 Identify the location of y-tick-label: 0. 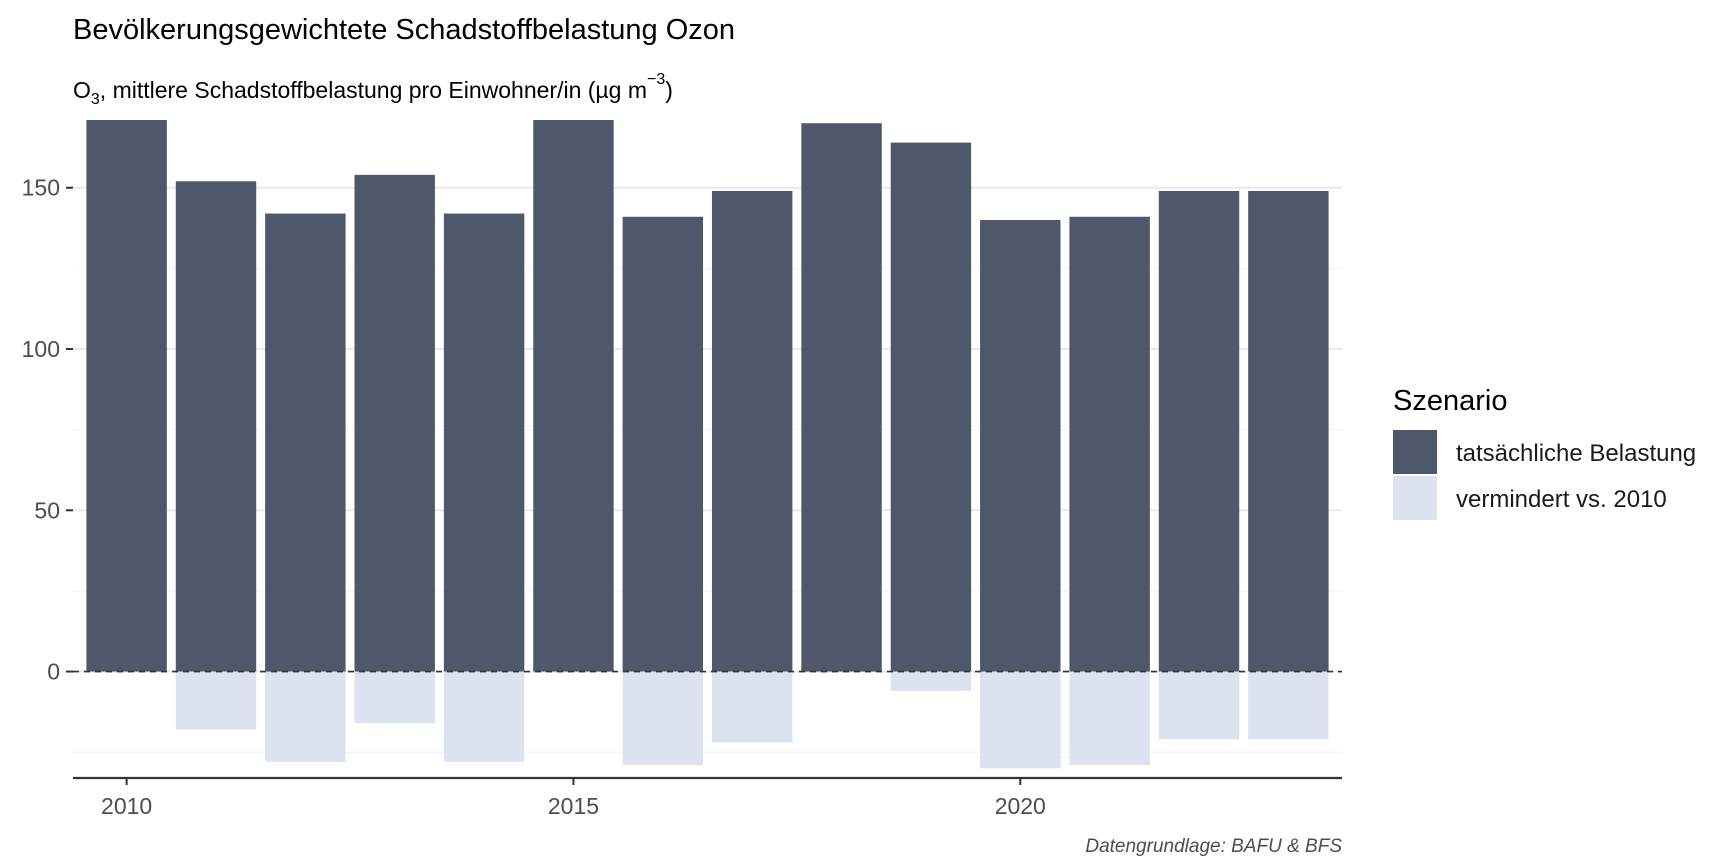
(53, 672).